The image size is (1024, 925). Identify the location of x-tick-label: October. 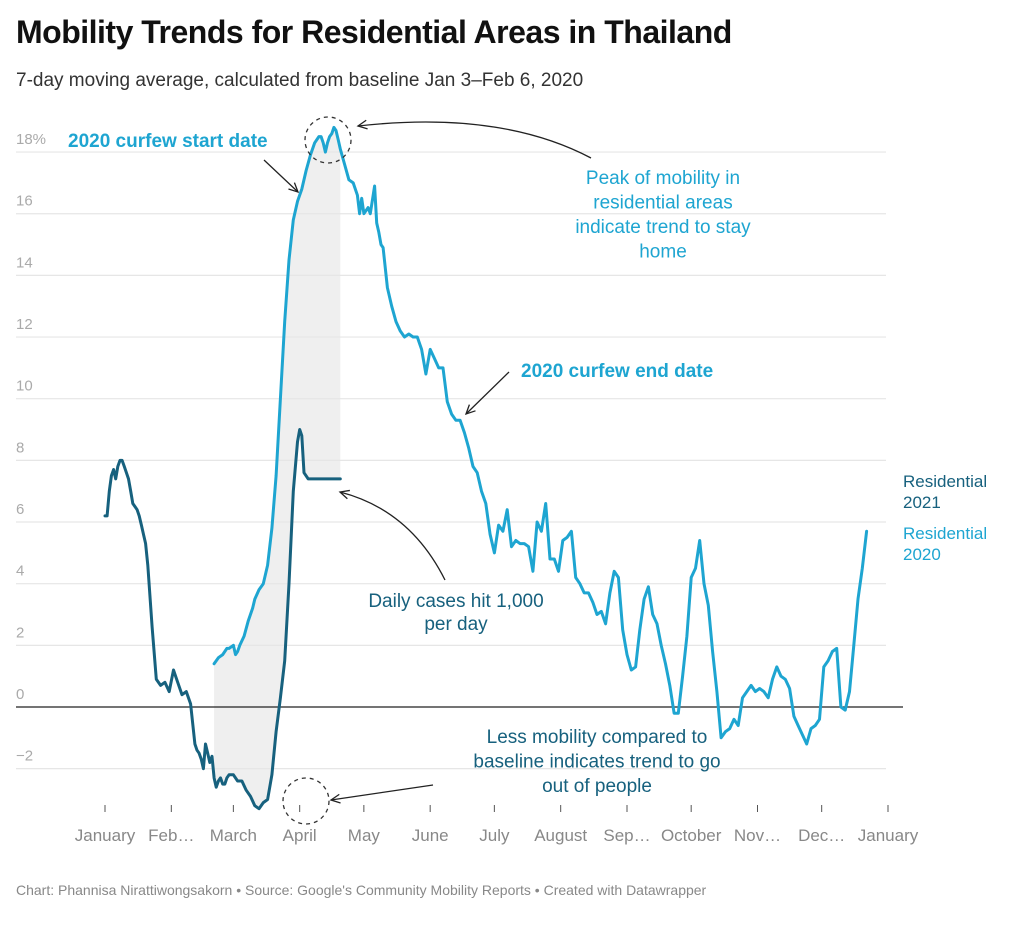
(691, 835).